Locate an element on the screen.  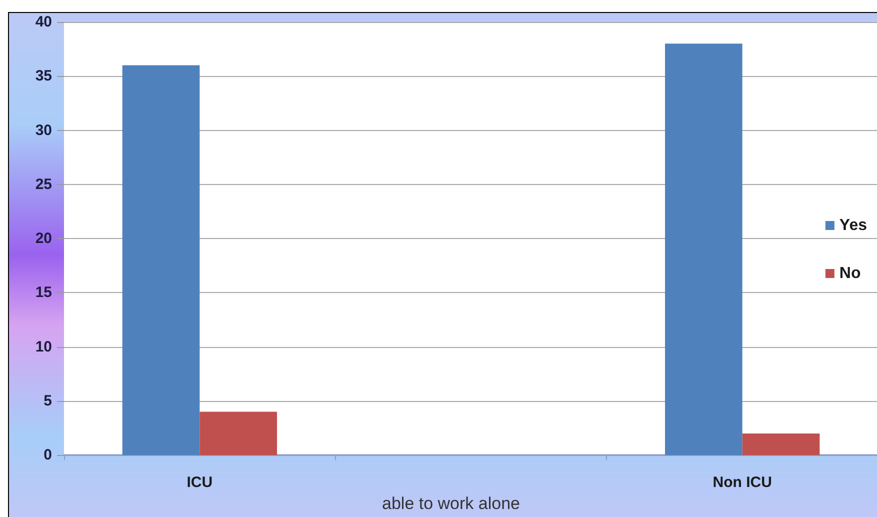
y-tick-label: 15 is located at coordinates (43, 293).